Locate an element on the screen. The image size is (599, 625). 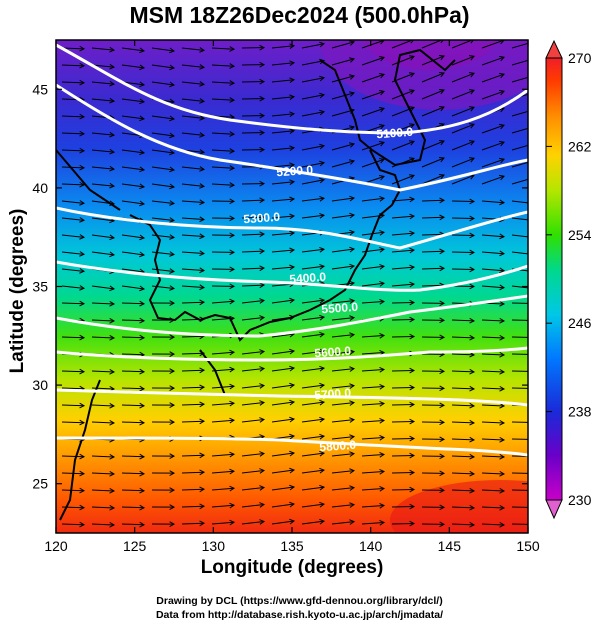
x-tick-label: 130 is located at coordinates (214, 546).